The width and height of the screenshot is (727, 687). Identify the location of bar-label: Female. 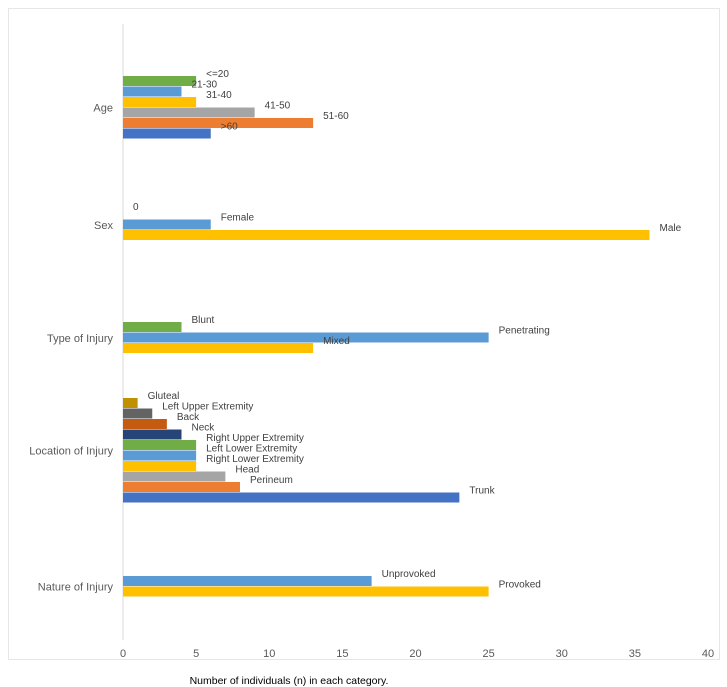
(238, 218).